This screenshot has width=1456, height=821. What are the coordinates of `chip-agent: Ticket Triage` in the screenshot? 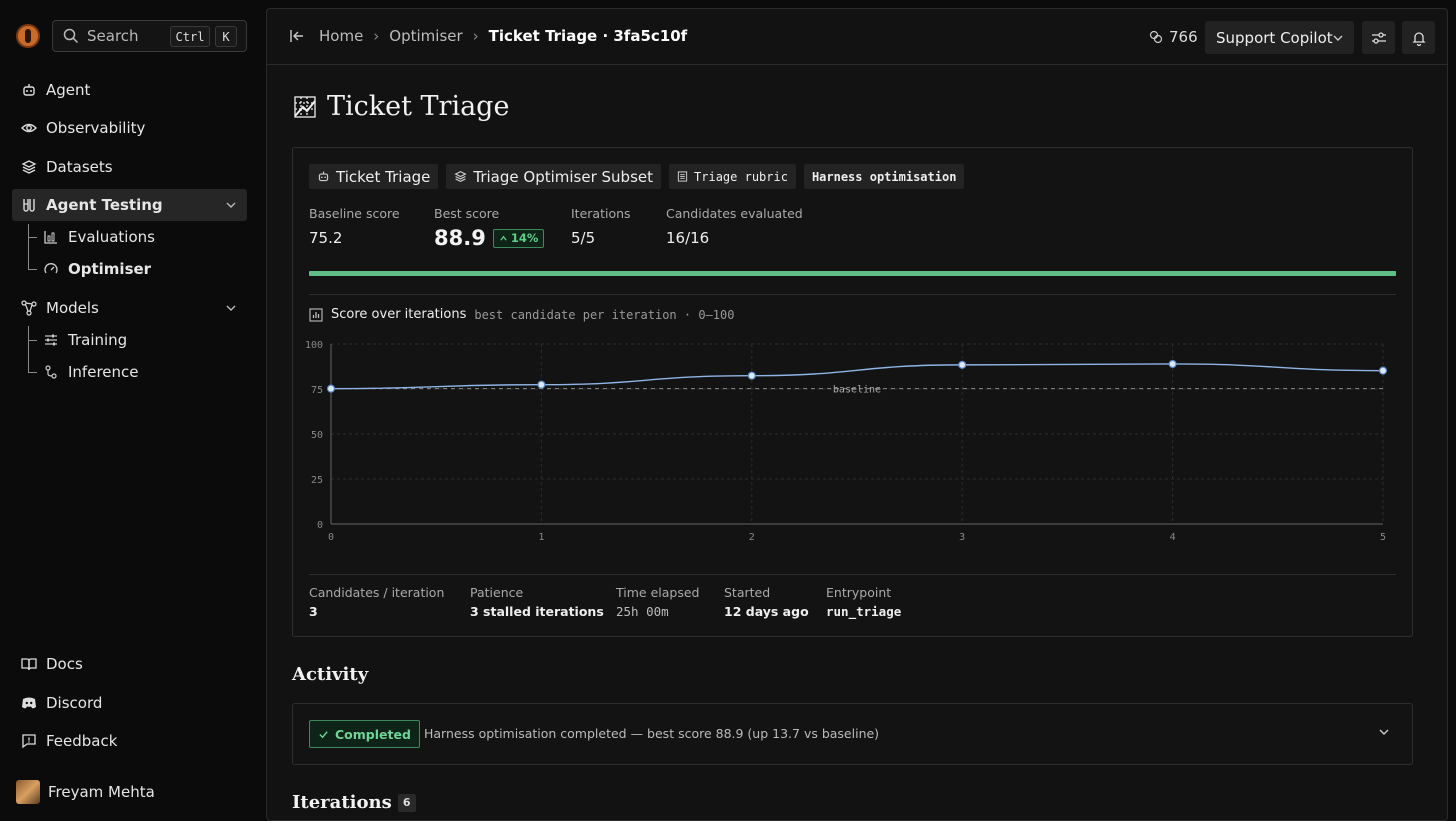 It's located at (374, 176).